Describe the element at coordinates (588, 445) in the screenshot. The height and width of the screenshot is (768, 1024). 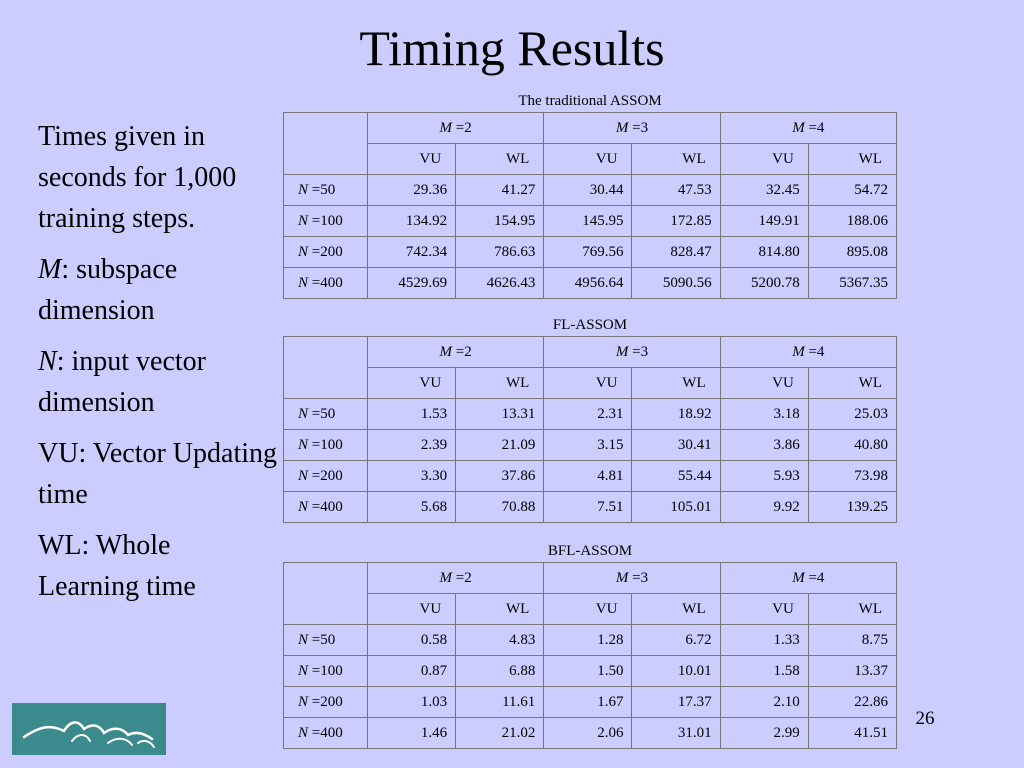
I see `cell: 3.15` at that location.